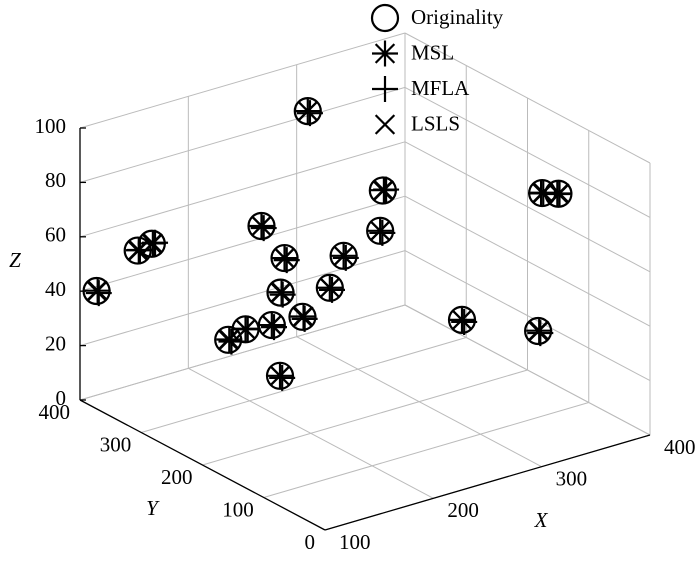 The width and height of the screenshot is (700, 562). What do you see at coordinates (541, 520) in the screenshot?
I see `x-axis-label: X` at bounding box center [541, 520].